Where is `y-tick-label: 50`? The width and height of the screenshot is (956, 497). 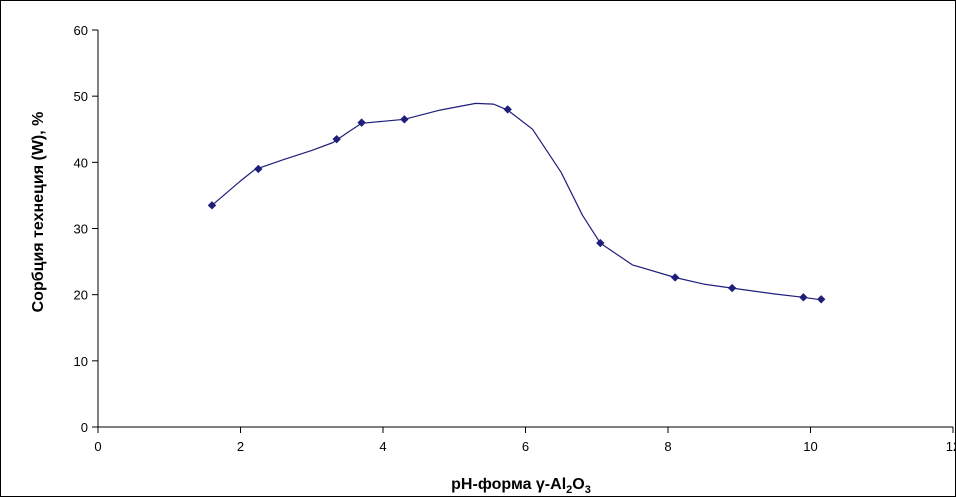
y-tick-label: 50 is located at coordinates (81, 96).